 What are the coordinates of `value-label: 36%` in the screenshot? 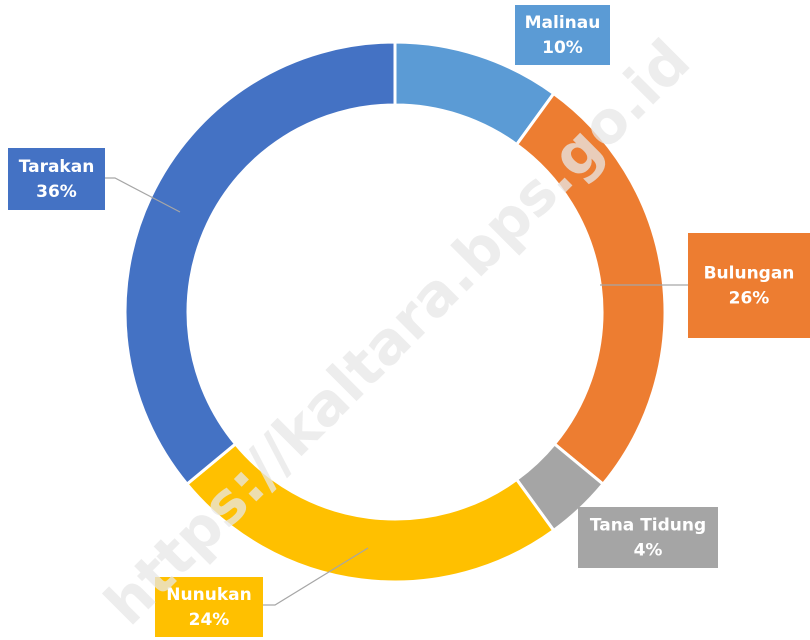 It's located at (56, 192).